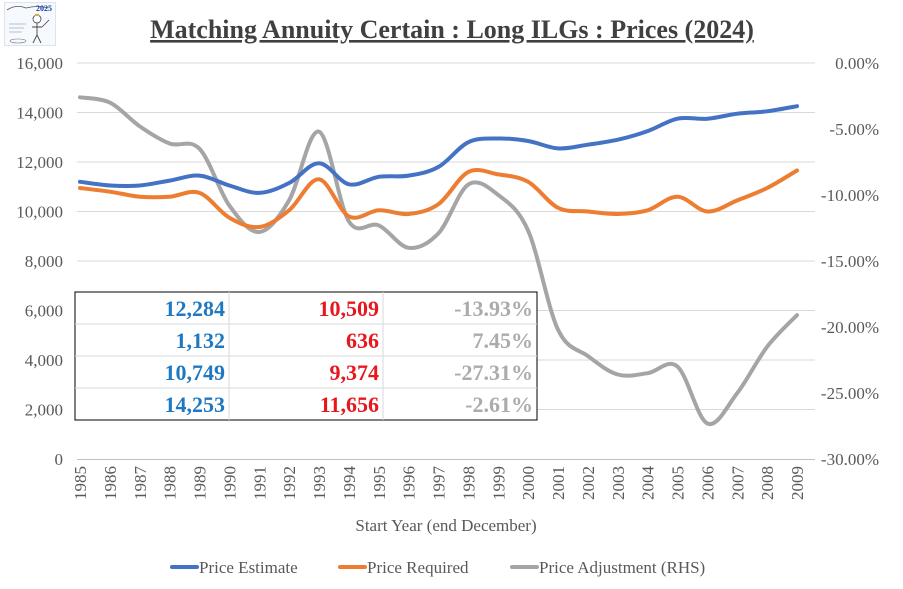  What do you see at coordinates (438, 149) in the screenshot?
I see `series-line-price-estimate` at bounding box center [438, 149].